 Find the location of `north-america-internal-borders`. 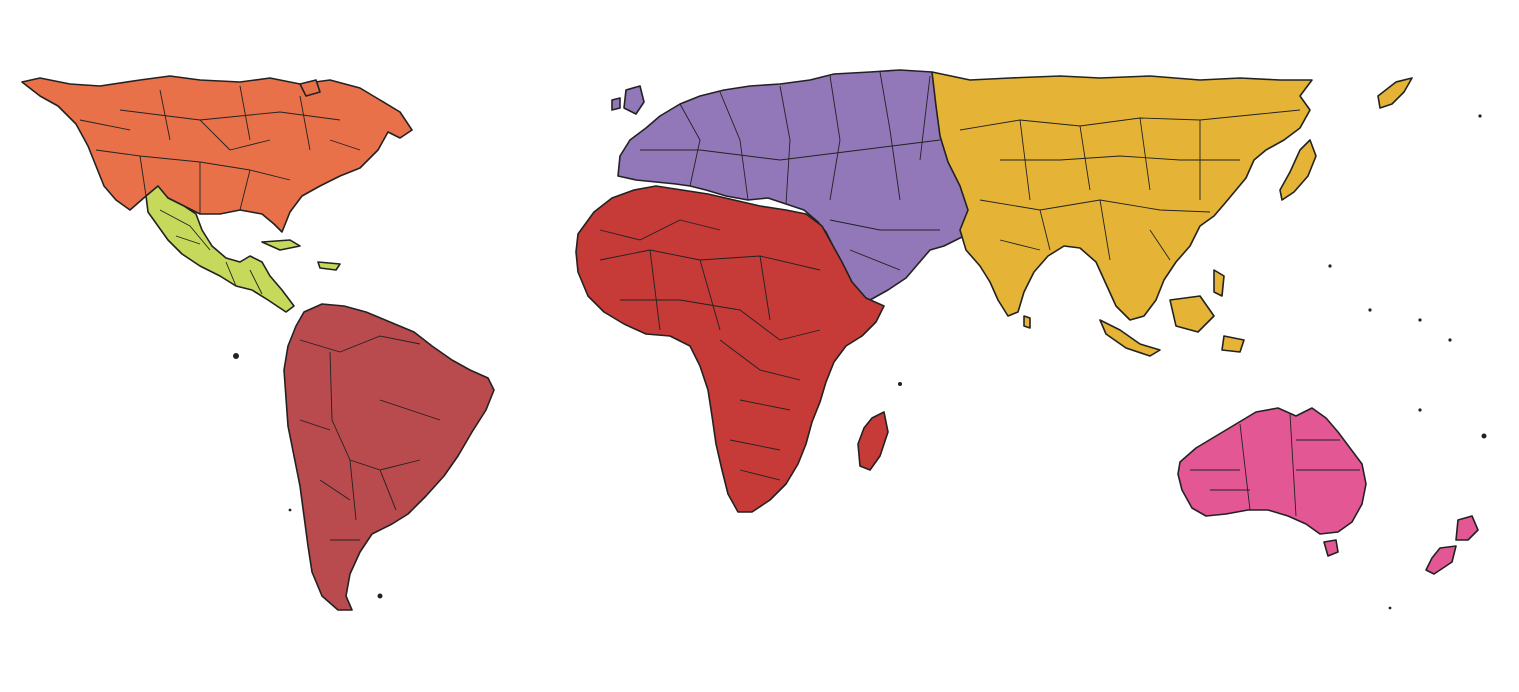

north-america-internal-borders is located at coordinates (220, 149).